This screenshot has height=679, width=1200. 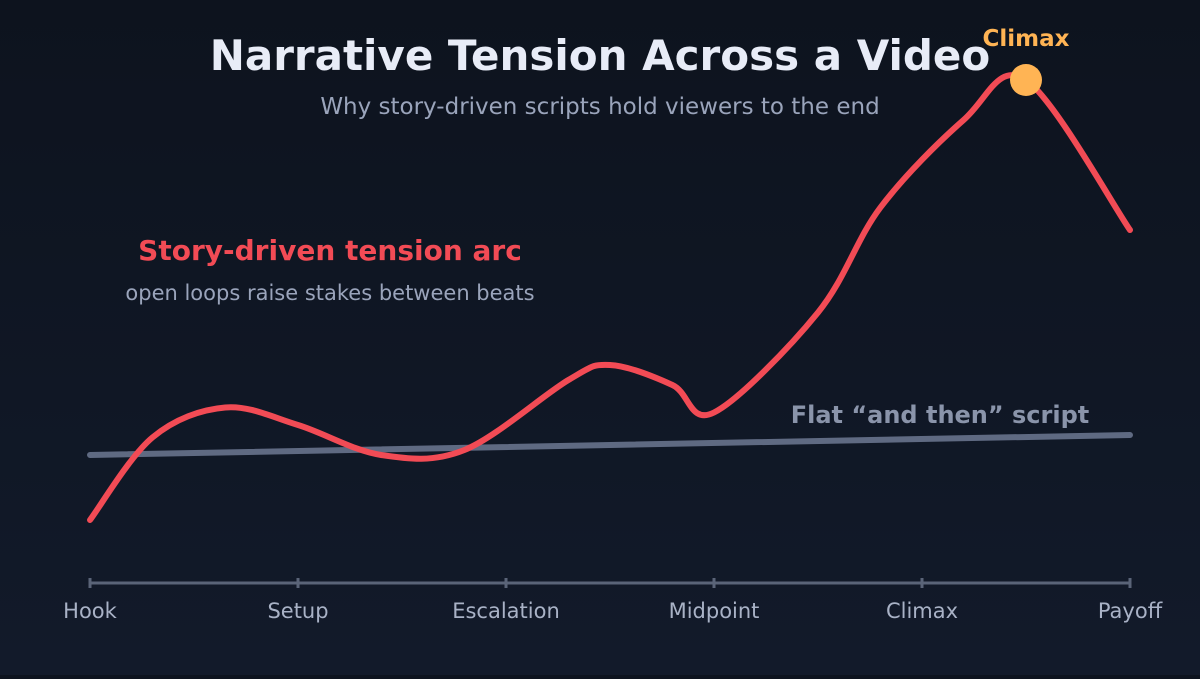 I want to click on x-tick-label: Setup, so click(x=297, y=611).